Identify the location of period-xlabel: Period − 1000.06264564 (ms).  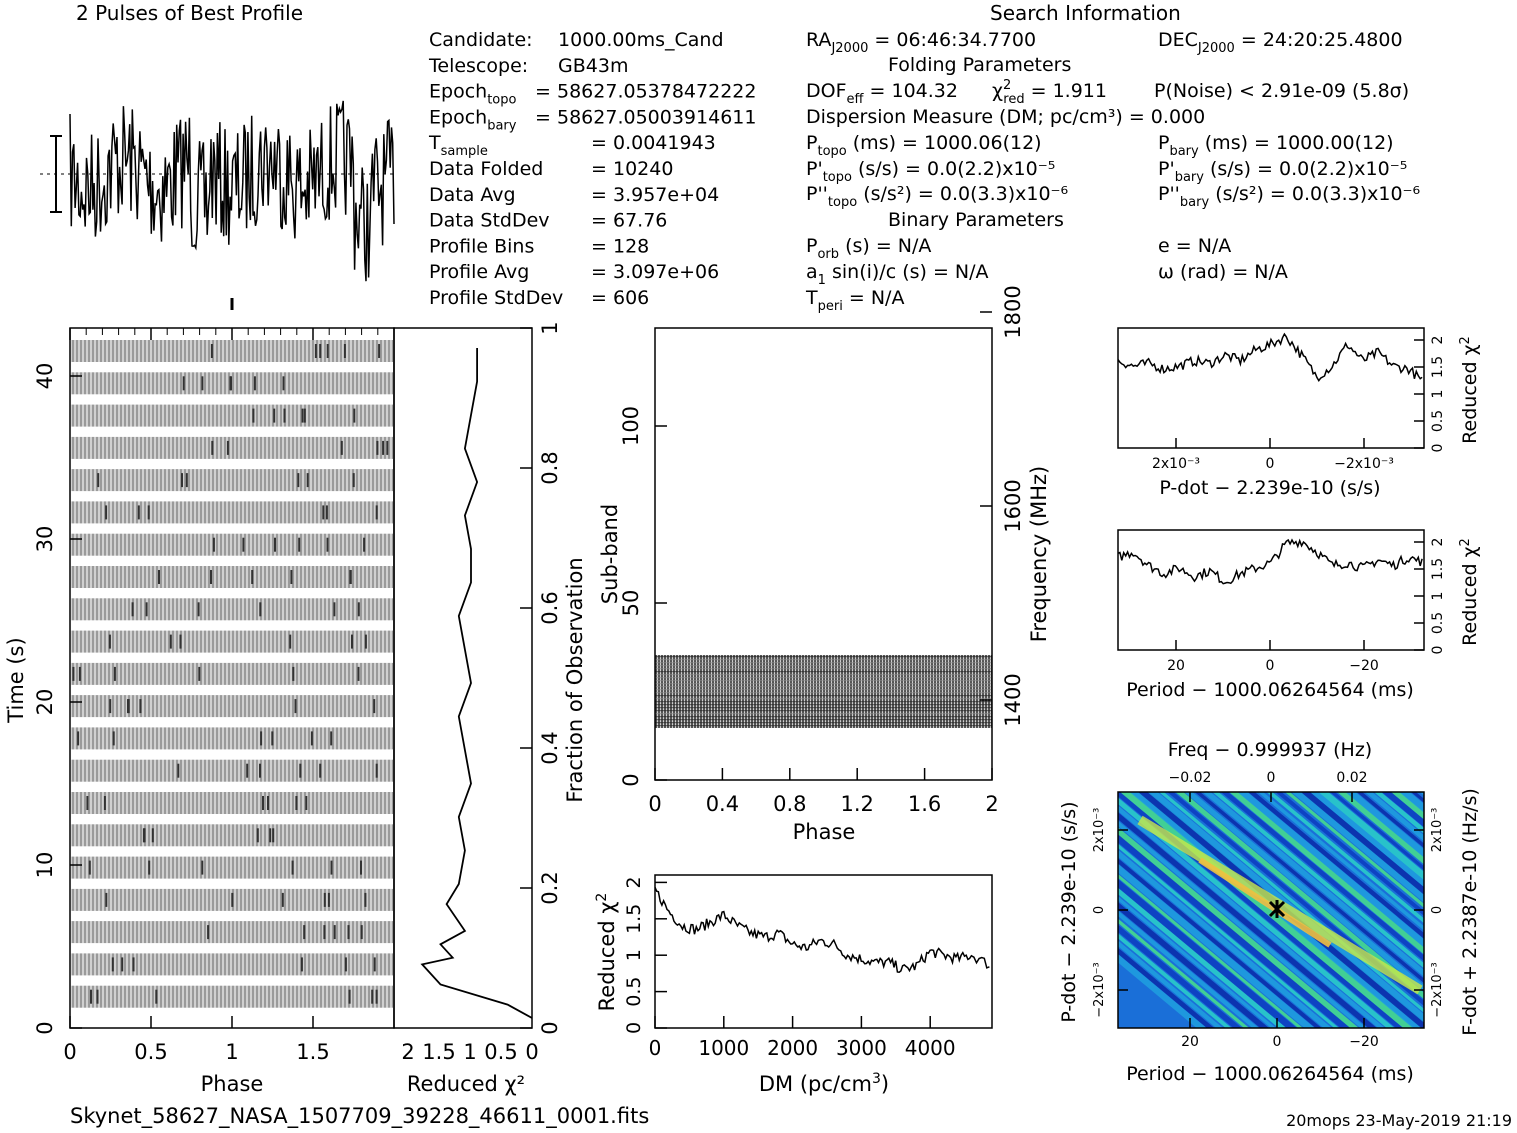
(1270, 690).